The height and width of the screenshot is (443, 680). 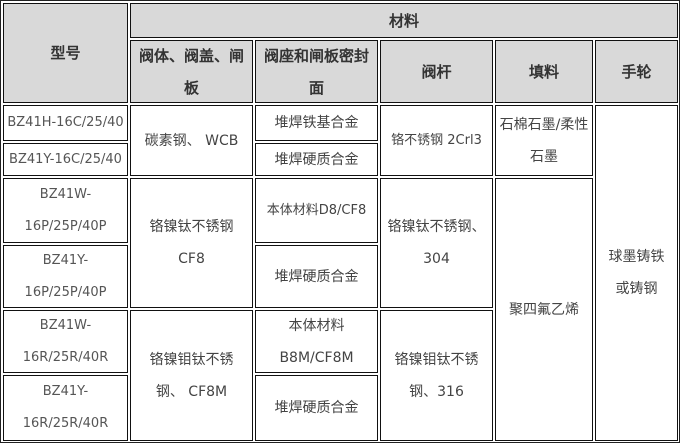 I want to click on model-cell: BZ41W-16R/25R/40R, so click(x=65, y=341).